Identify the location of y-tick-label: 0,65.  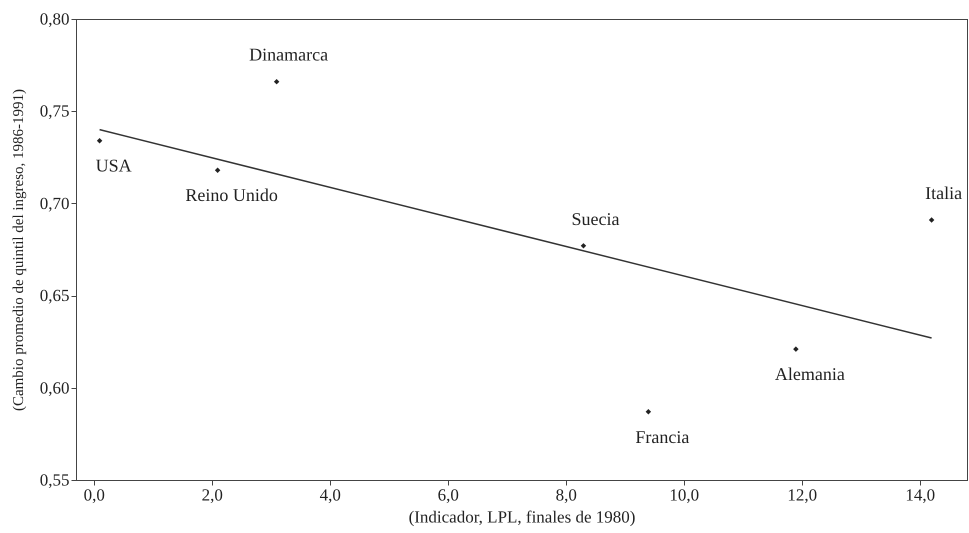
(55, 296).